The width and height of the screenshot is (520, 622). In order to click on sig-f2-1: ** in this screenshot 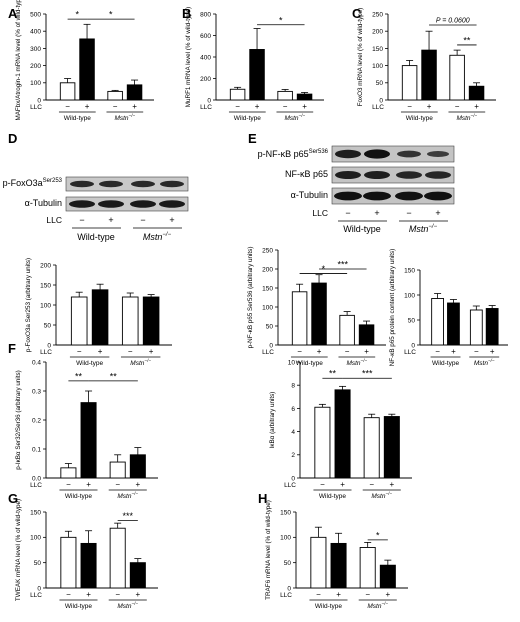, I will do `click(332, 374)`.